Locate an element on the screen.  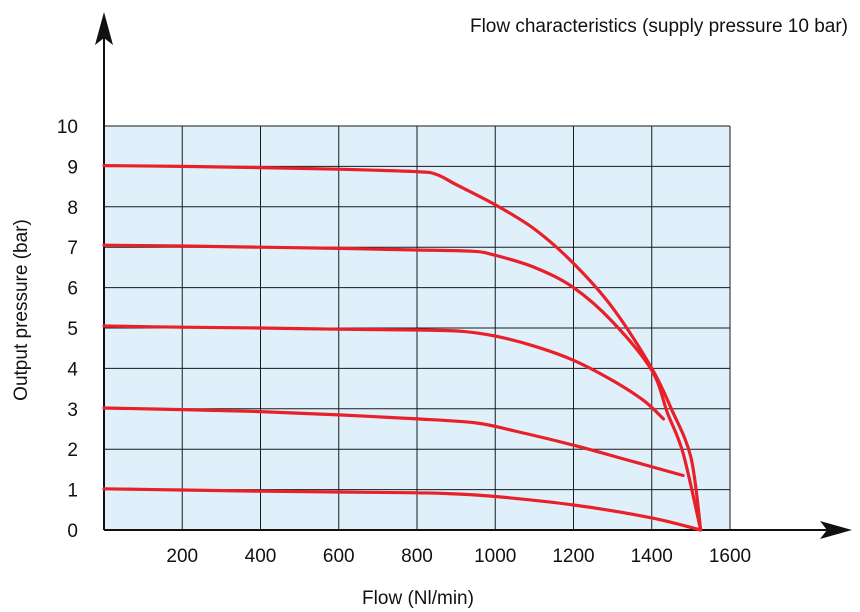
y-tick-label: 0 is located at coordinates (72, 531).